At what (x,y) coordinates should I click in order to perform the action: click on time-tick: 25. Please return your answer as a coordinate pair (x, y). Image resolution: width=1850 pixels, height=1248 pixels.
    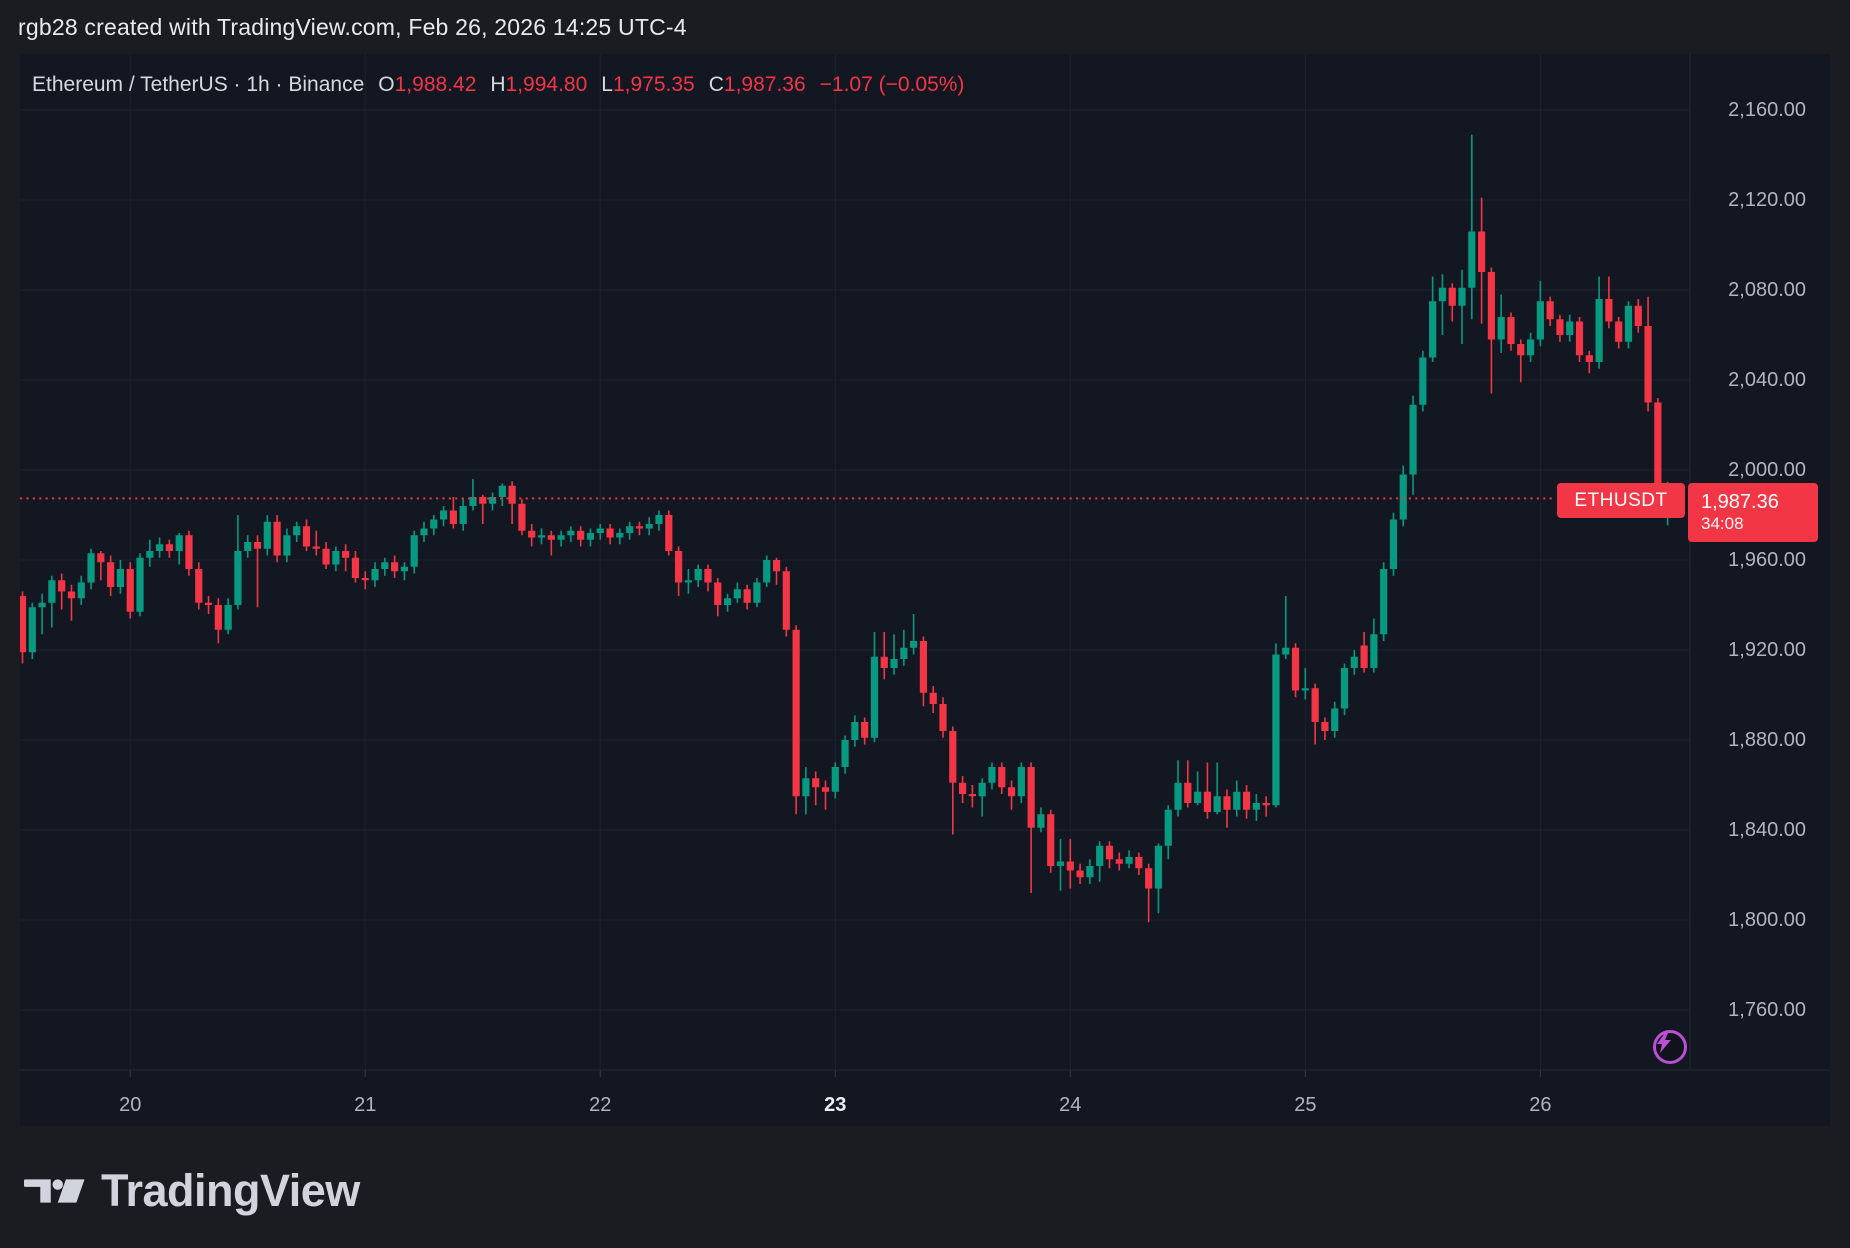
    Looking at the image, I should click on (1305, 1105).